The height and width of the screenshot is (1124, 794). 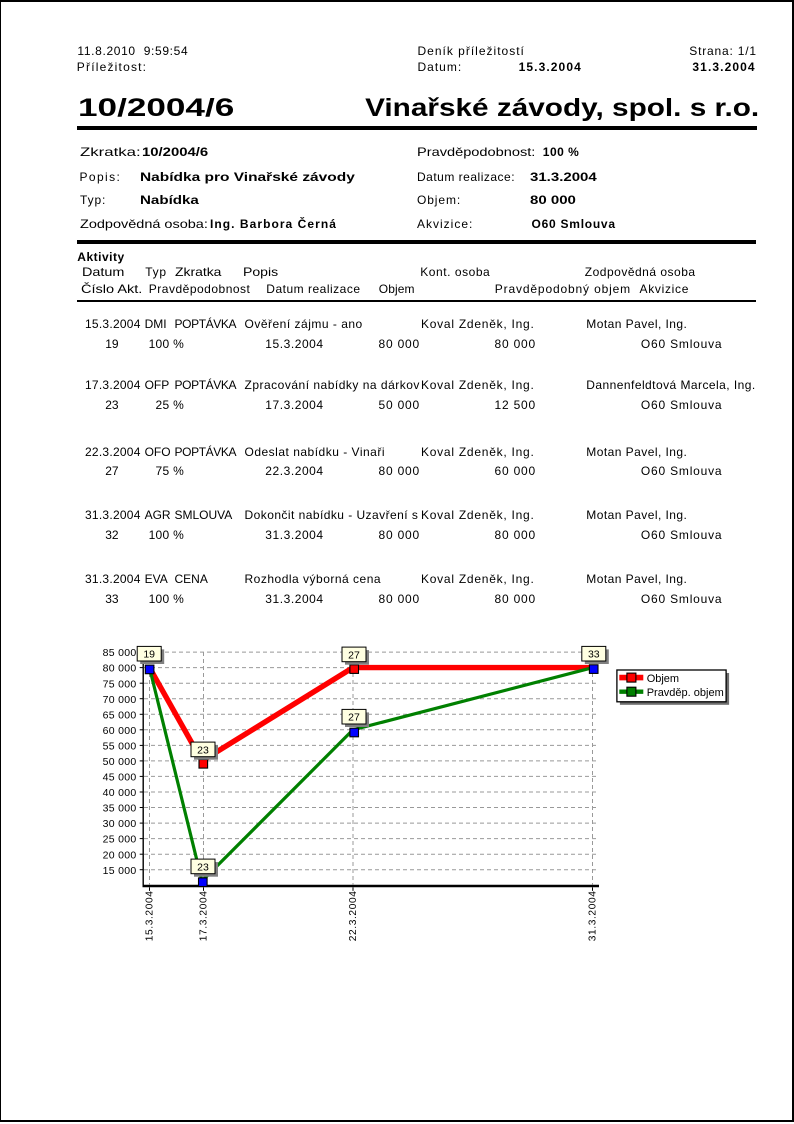 What do you see at coordinates (203, 916) in the screenshot?
I see `svg-text: 17.3.2004` at bounding box center [203, 916].